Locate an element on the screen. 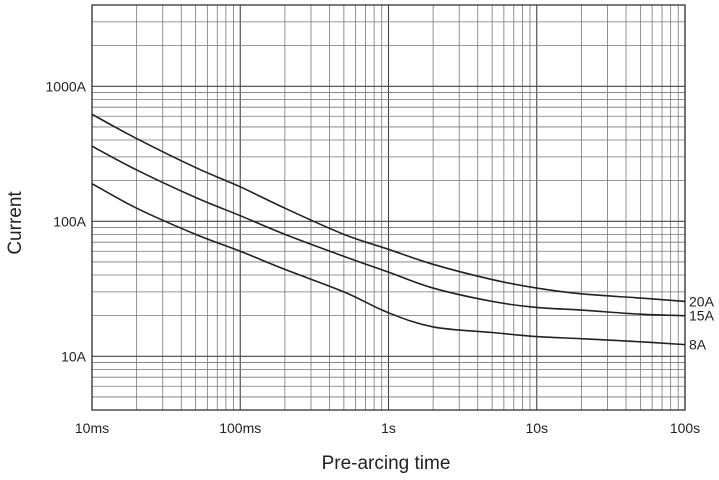  series-label-15a: 15A is located at coordinates (702, 316).